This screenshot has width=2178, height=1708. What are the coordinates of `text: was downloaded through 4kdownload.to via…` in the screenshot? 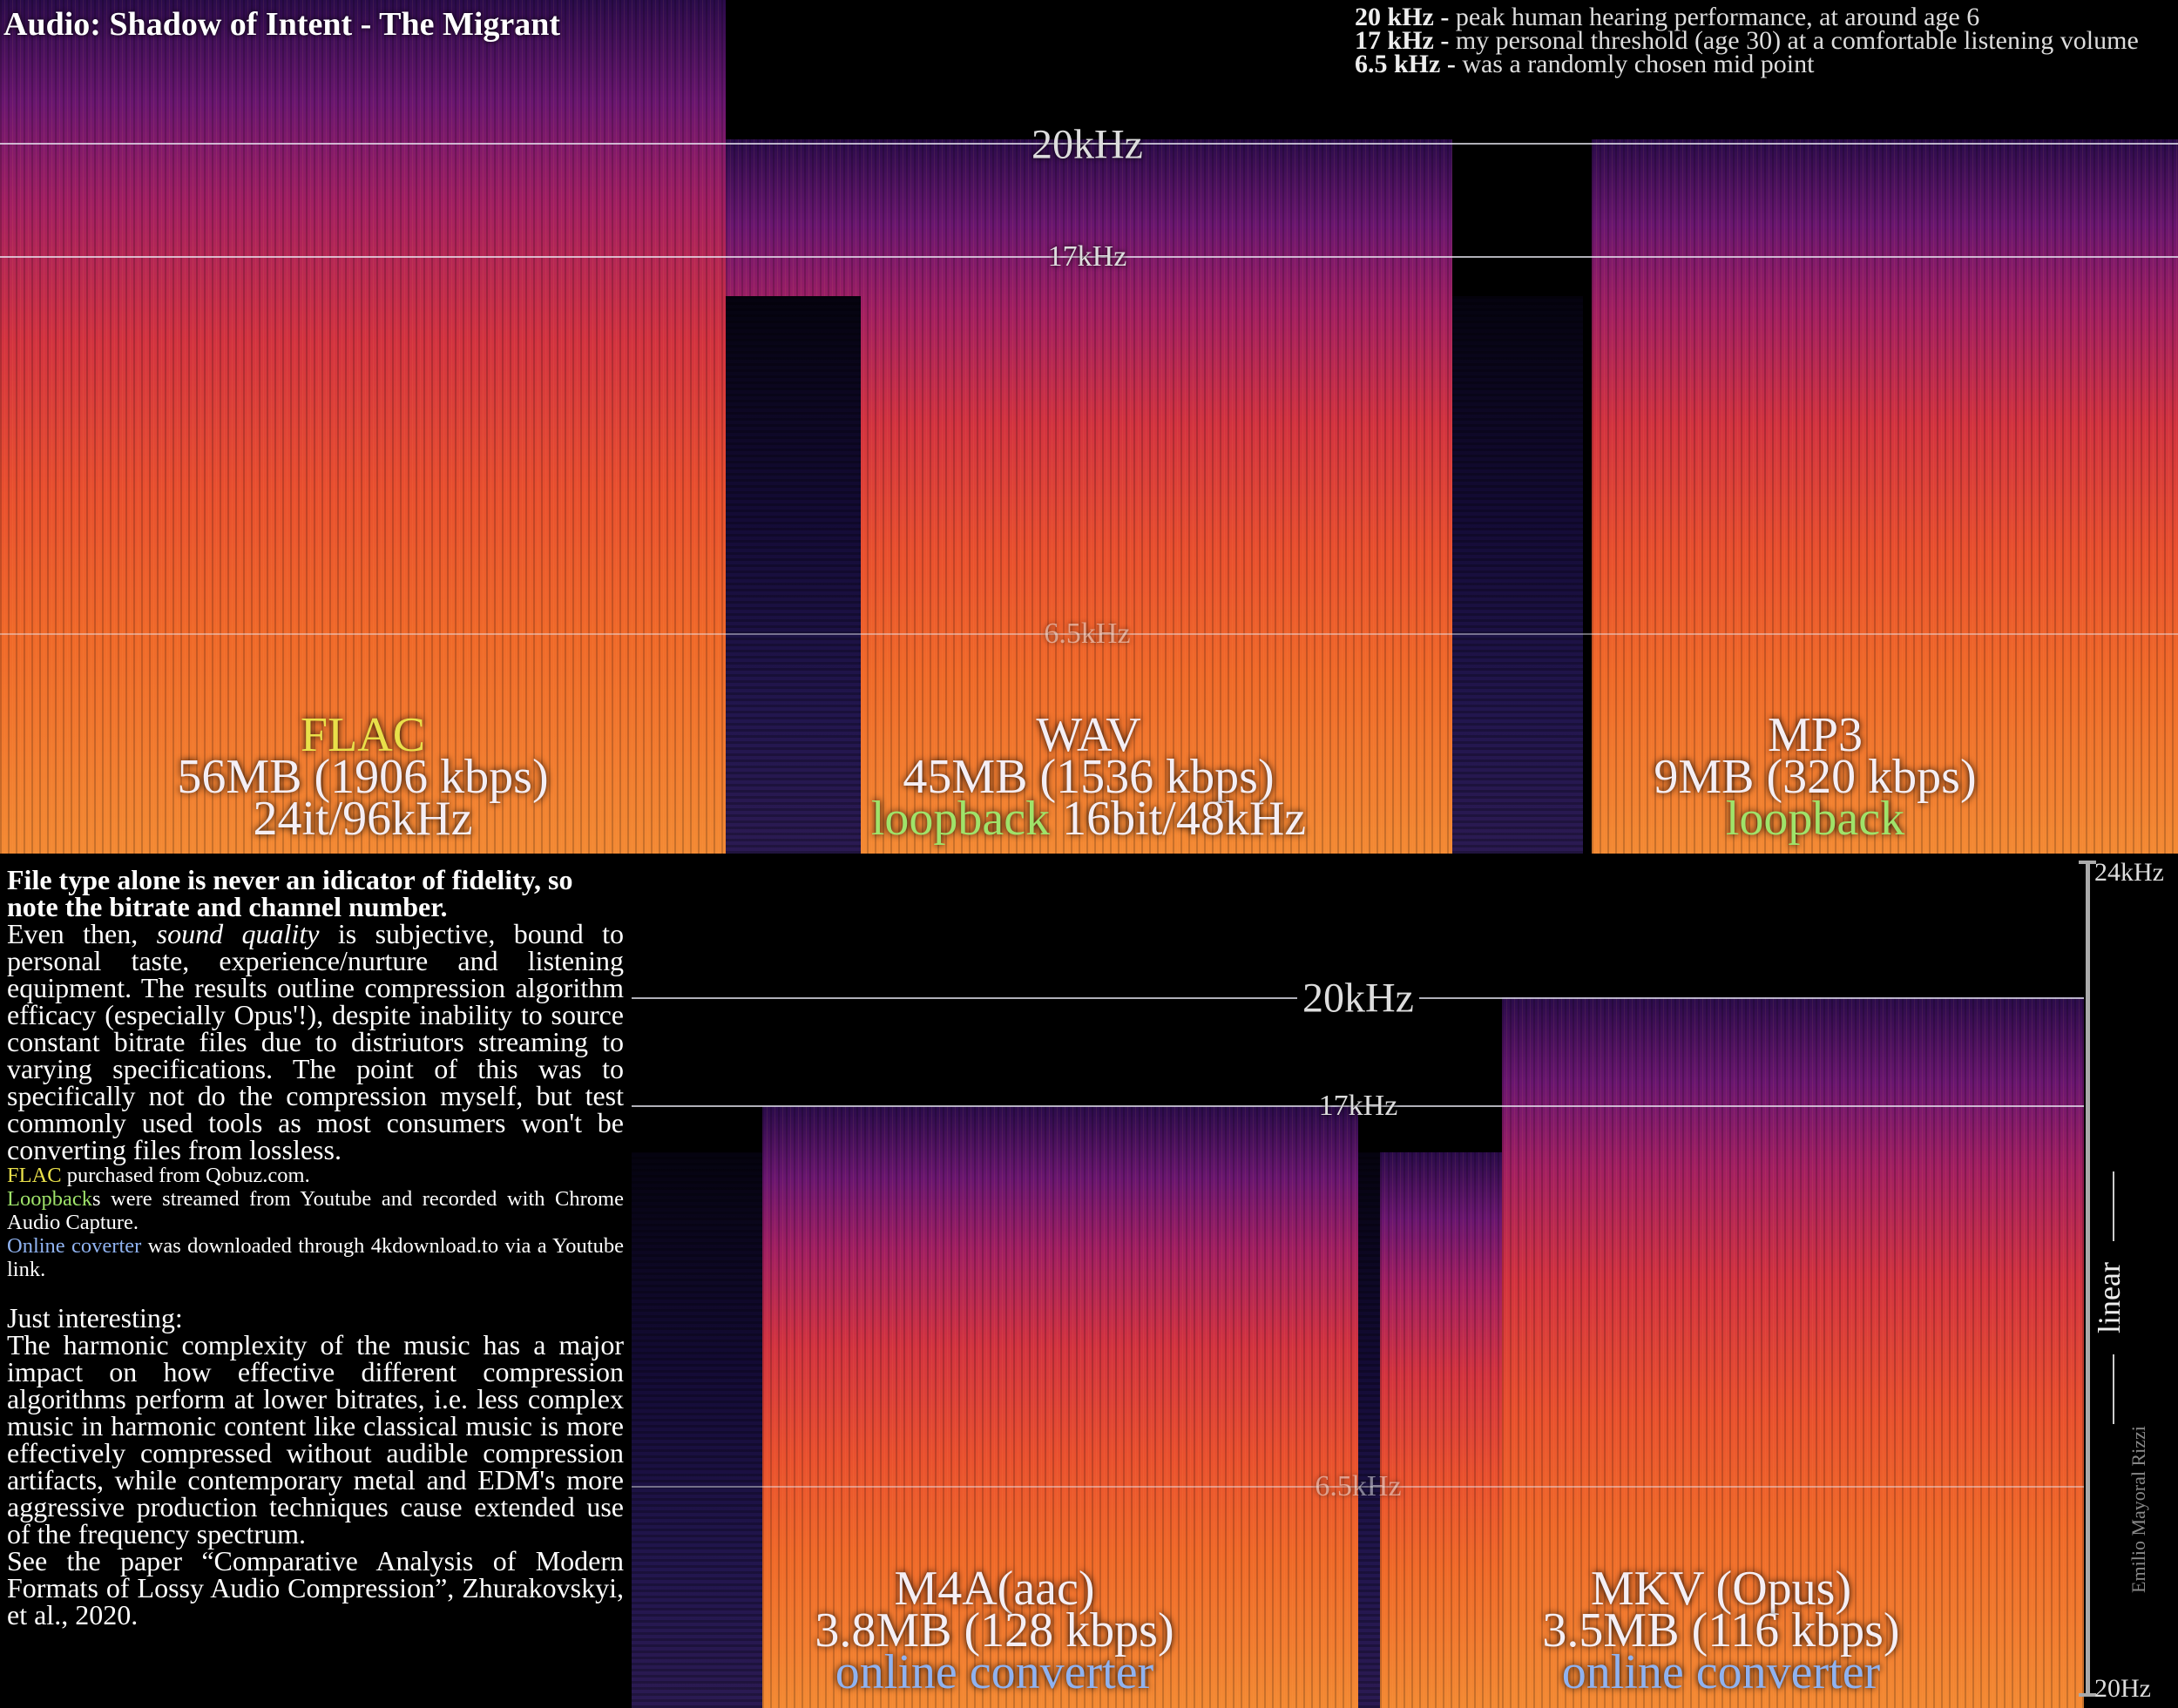 It's located at (315, 1257).